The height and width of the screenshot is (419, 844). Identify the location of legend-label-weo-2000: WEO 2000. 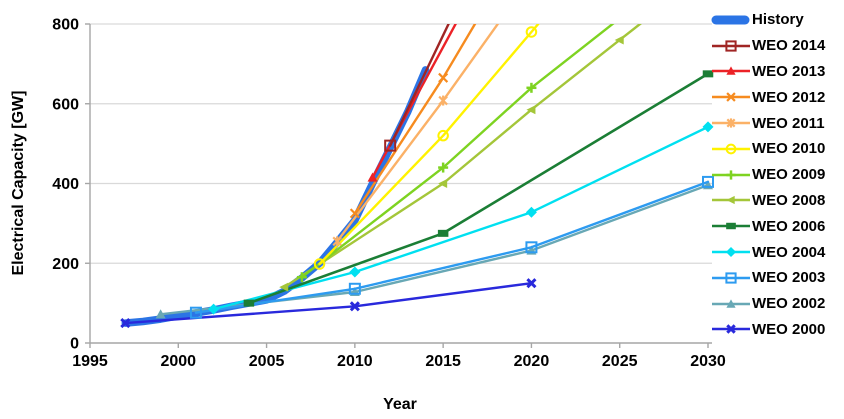
(789, 329).